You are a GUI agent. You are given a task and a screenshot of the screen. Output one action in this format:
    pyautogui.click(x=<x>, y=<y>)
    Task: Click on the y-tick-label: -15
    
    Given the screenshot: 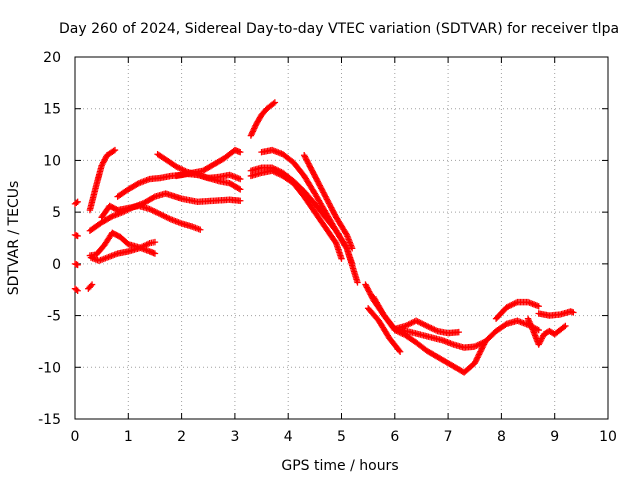 What is the action you would take?
    pyautogui.click(x=49, y=420)
    